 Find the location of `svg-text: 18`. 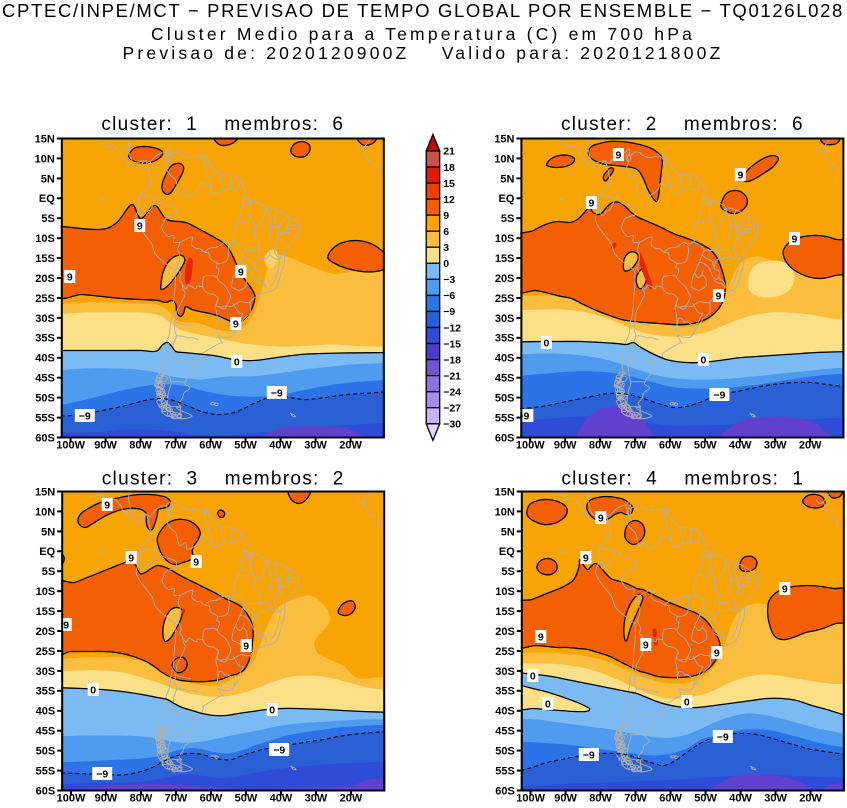

svg-text: 18 is located at coordinates (449, 168).